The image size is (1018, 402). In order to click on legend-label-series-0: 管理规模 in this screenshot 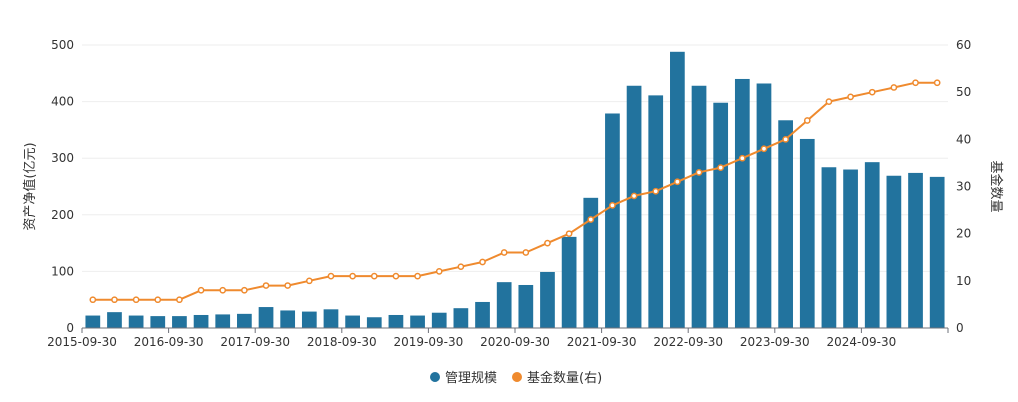, I will do `click(471, 378)`.